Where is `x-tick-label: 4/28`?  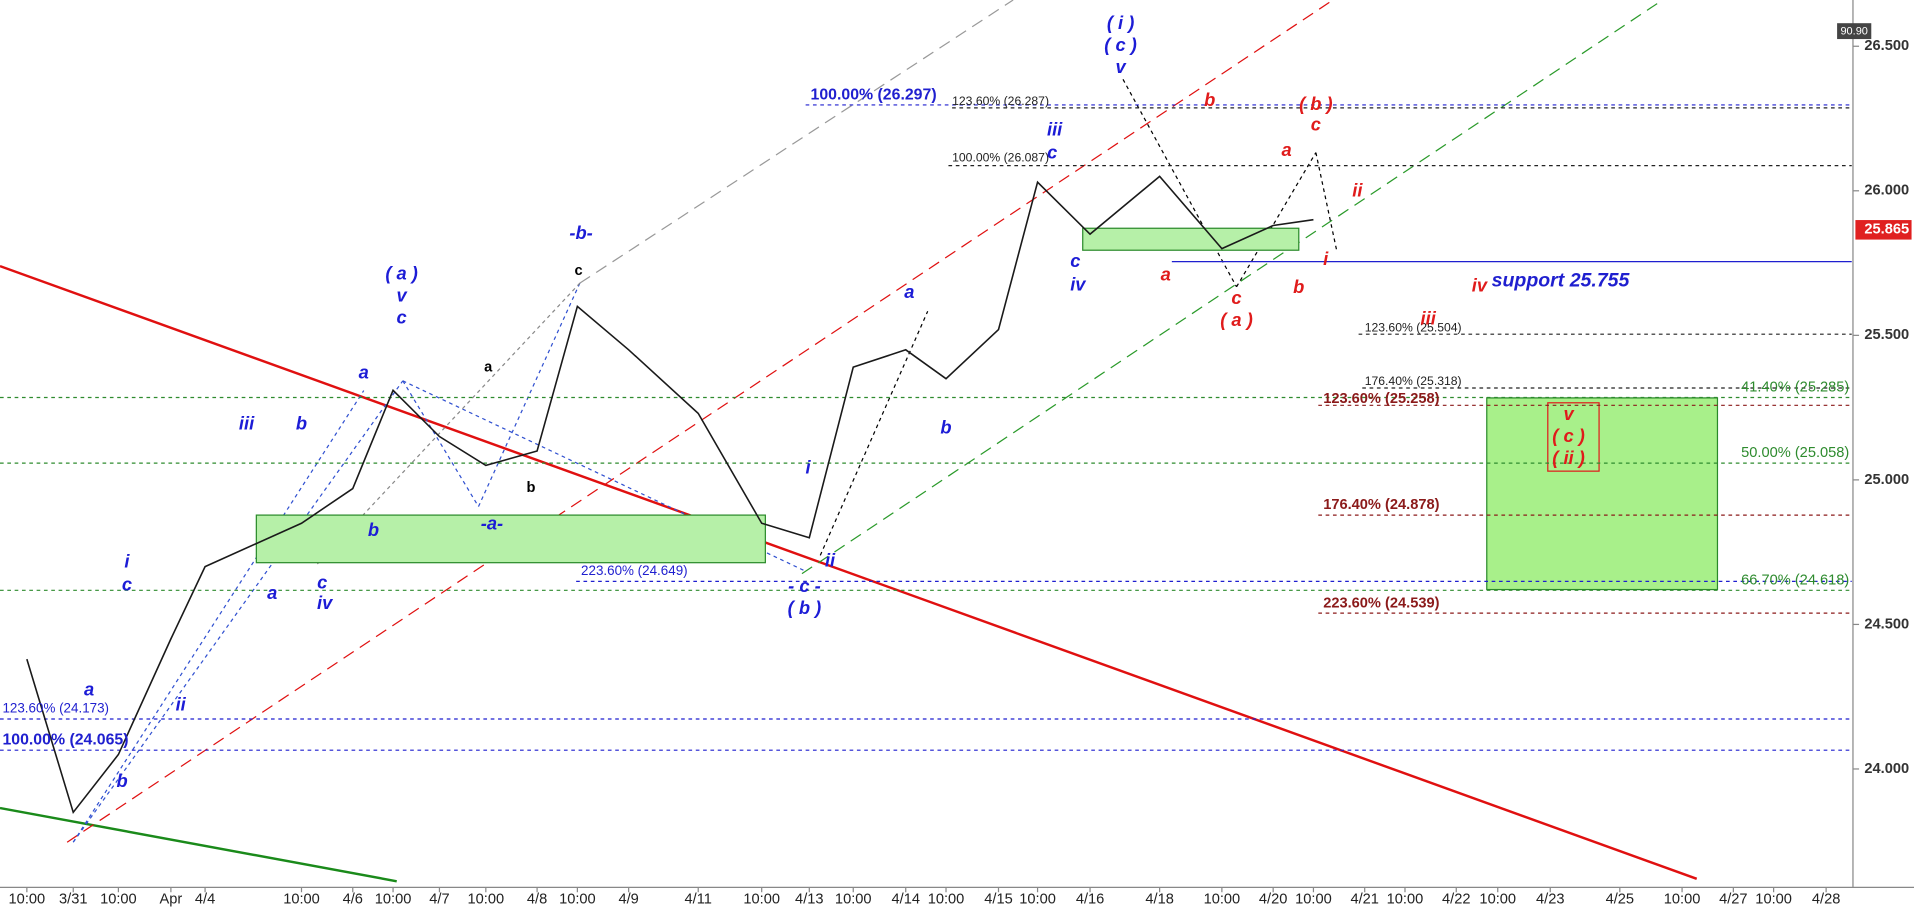 x-tick-label: 4/28 is located at coordinates (1826, 899).